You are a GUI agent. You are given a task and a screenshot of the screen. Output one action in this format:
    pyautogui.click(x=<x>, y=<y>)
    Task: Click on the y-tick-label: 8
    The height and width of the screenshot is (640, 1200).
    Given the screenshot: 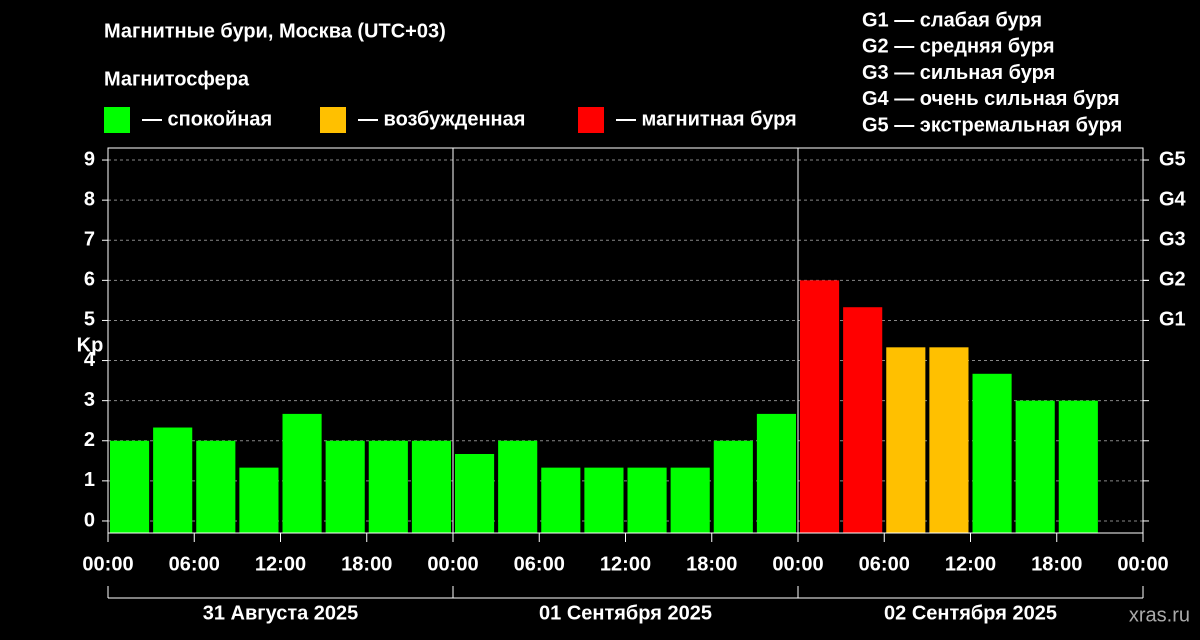 What is the action you would take?
    pyautogui.click(x=89, y=199)
    